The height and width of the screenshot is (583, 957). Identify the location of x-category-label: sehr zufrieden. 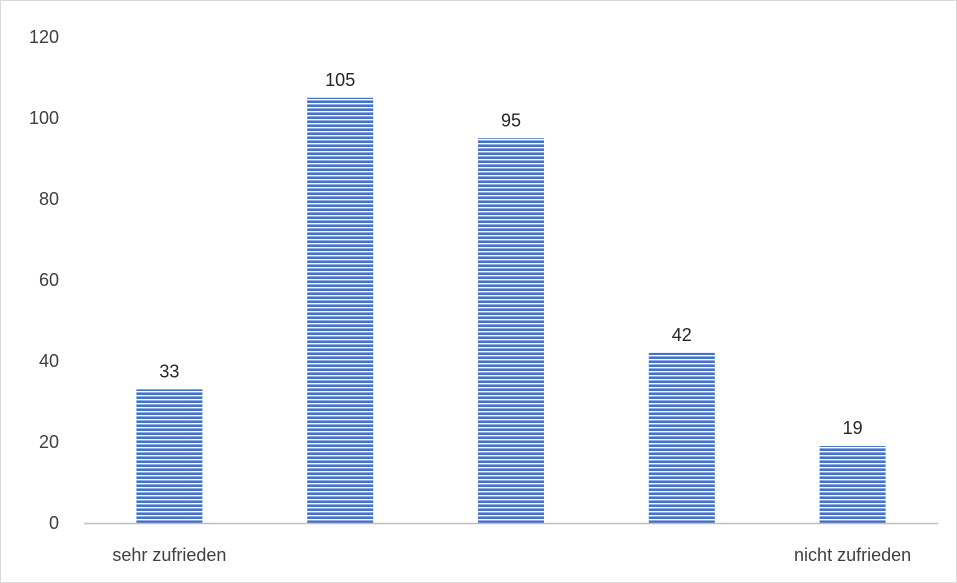
(169, 555).